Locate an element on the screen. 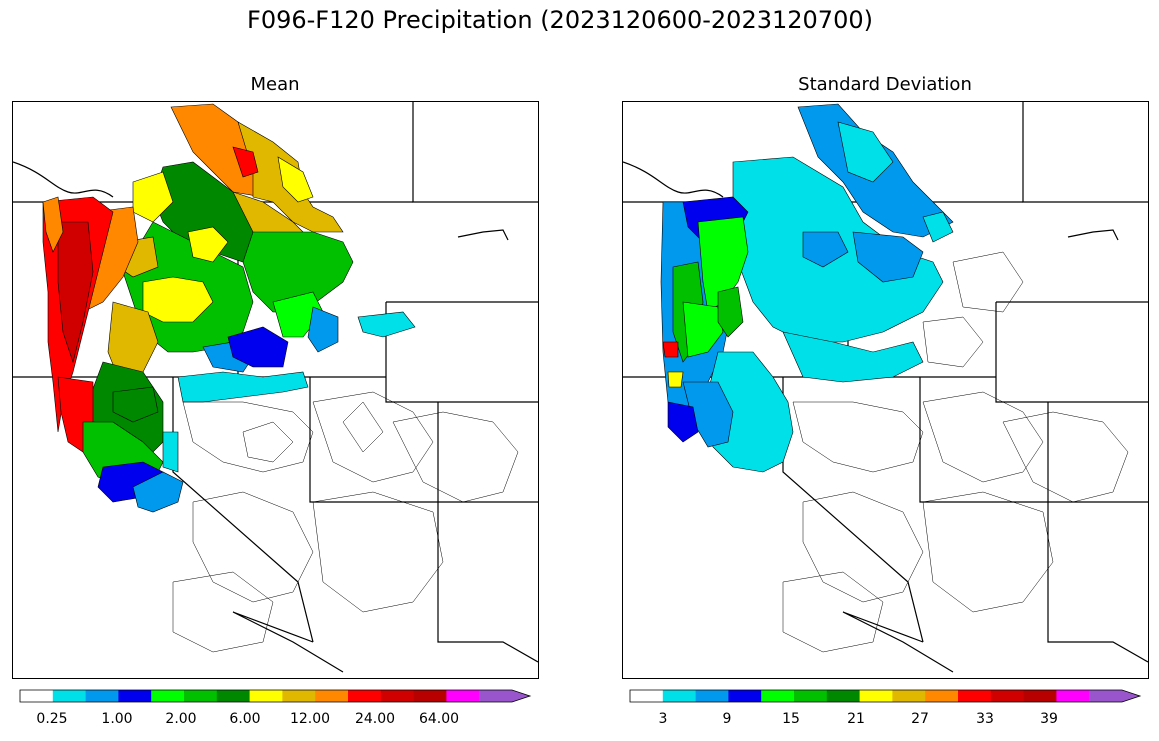 The height and width of the screenshot is (741, 1159). stddev-panel-title: Standard Deviation is located at coordinates (885, 84).